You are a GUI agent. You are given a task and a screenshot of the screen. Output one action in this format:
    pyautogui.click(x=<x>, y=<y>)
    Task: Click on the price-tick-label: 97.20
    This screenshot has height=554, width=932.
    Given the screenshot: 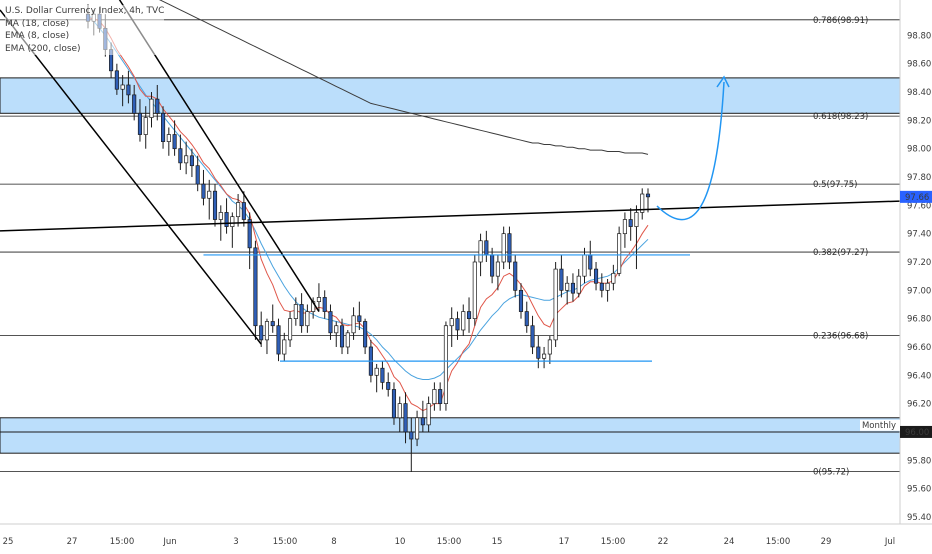 What is the action you would take?
    pyautogui.click(x=919, y=263)
    